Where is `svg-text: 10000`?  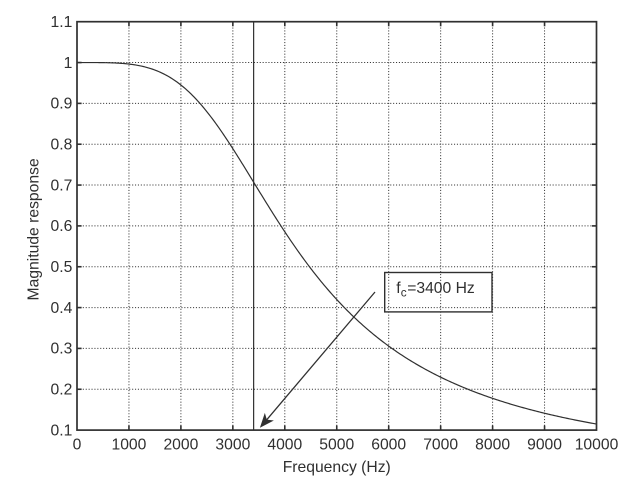 svg-text: 10000 is located at coordinates (597, 445).